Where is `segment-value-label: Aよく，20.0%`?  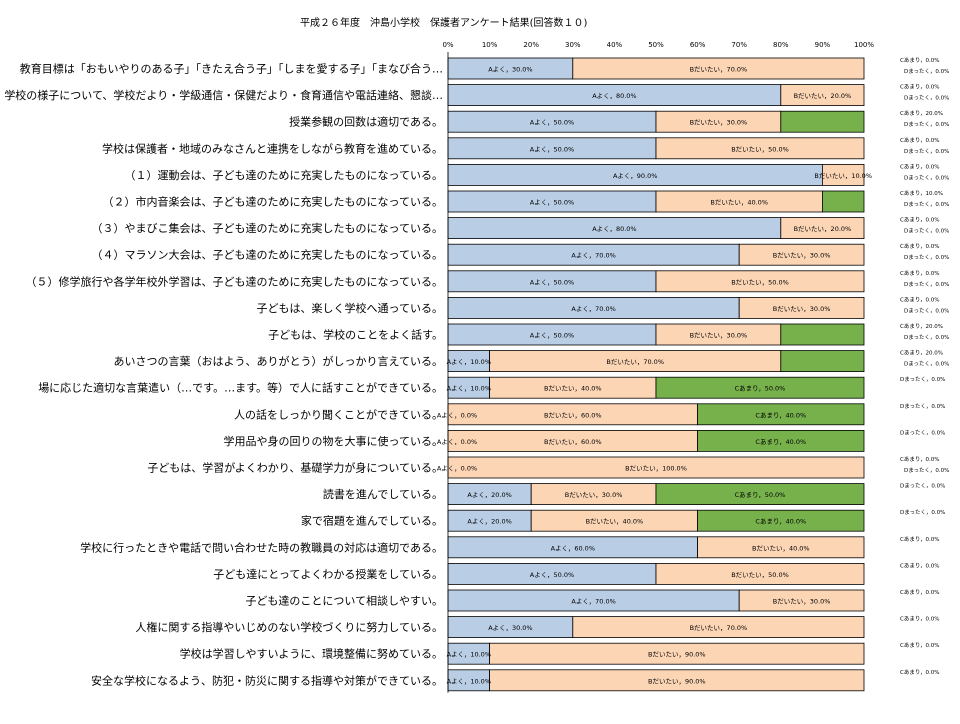
segment-value-label: Aよく，20.0% is located at coordinates (489, 522).